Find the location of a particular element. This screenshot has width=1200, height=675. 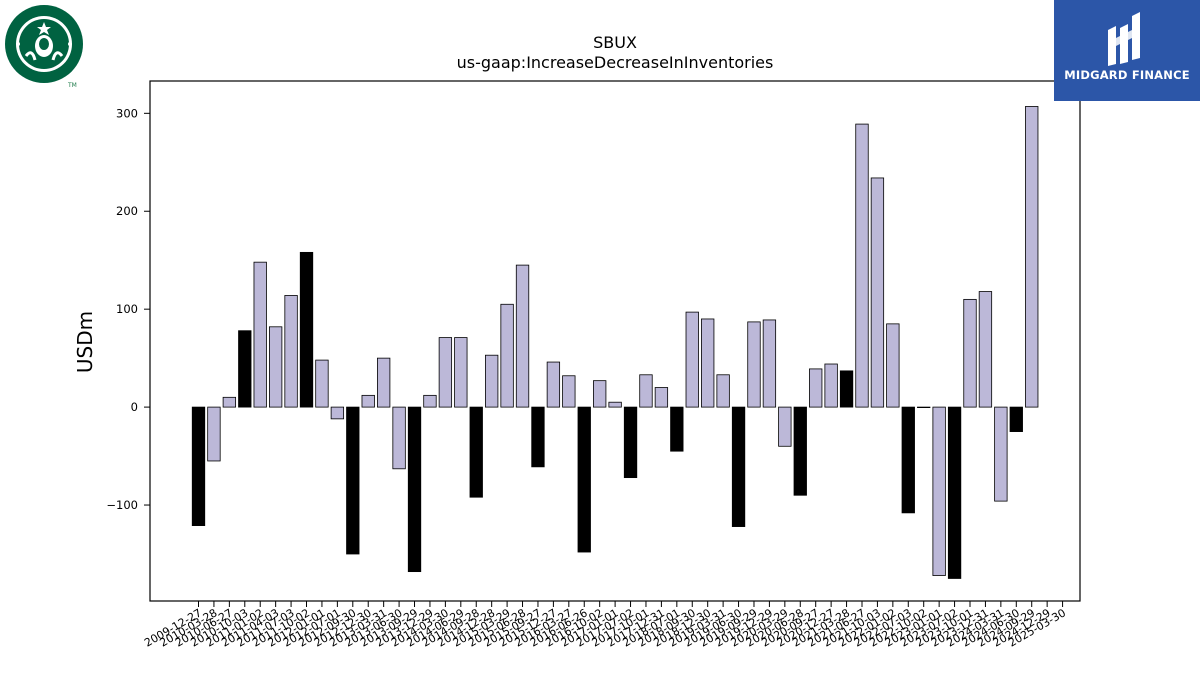

starbucks-siren-icon is located at coordinates (44, 44).